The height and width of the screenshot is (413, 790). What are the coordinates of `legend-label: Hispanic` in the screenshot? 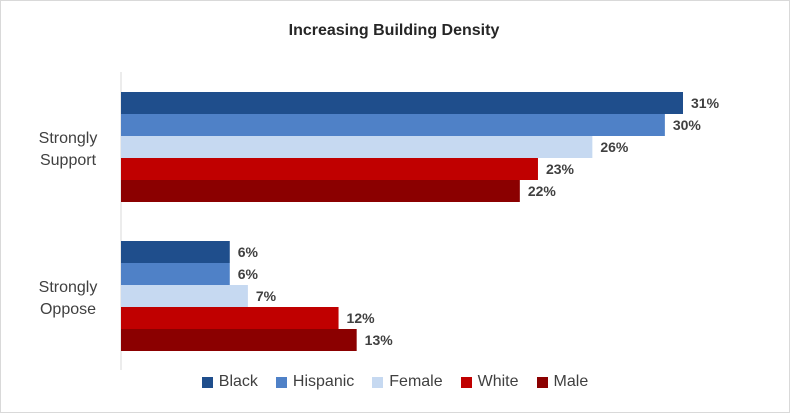 It's located at (323, 381).